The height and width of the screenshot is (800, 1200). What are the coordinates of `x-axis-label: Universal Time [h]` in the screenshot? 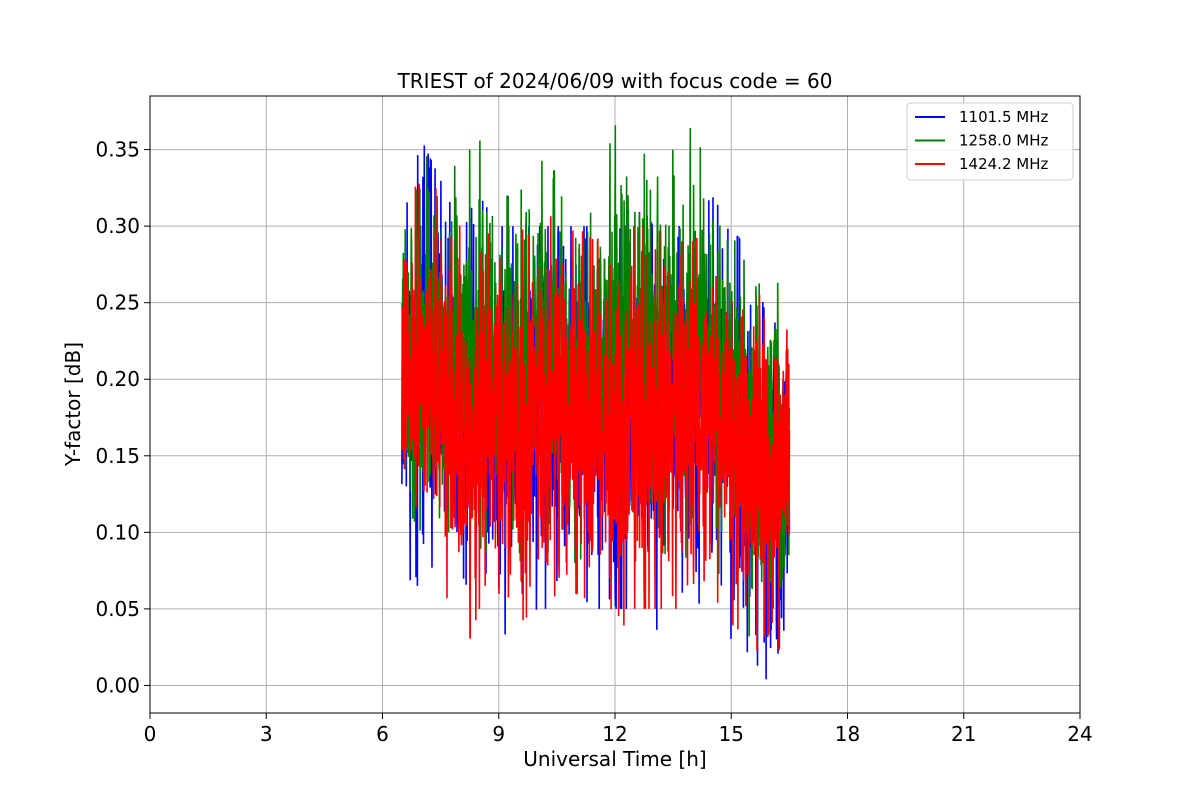 It's located at (614, 759).